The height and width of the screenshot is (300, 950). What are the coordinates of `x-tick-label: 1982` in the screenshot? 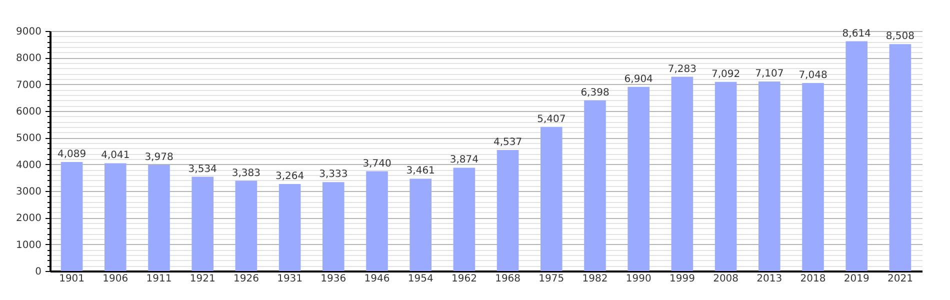 It's located at (595, 279).